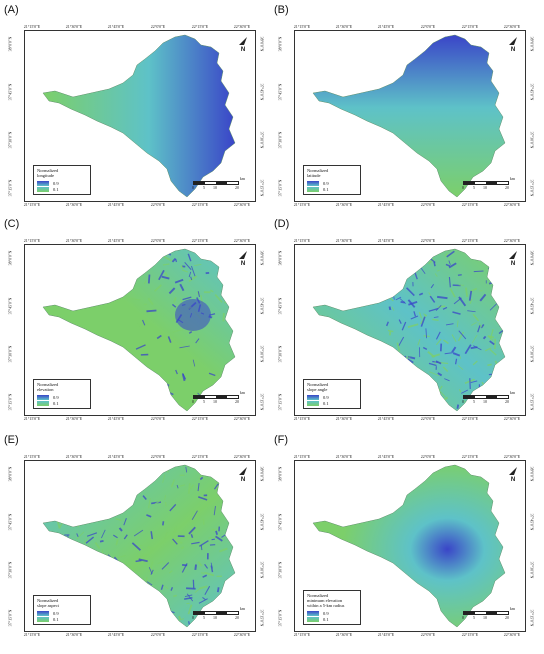 This screenshot has width=544, height=654. Describe the element at coordinates (140, 330) in the screenshot. I see `map-frame: N Normalized elevation 0.9 0.1 km 0 5 10 20` at that location.